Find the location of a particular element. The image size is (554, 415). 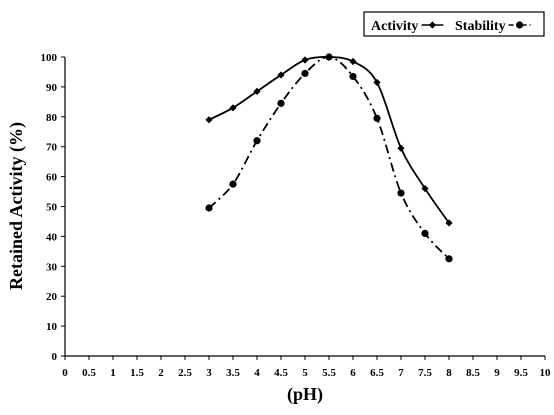

x-tick-label: 5 is located at coordinates (305, 373).